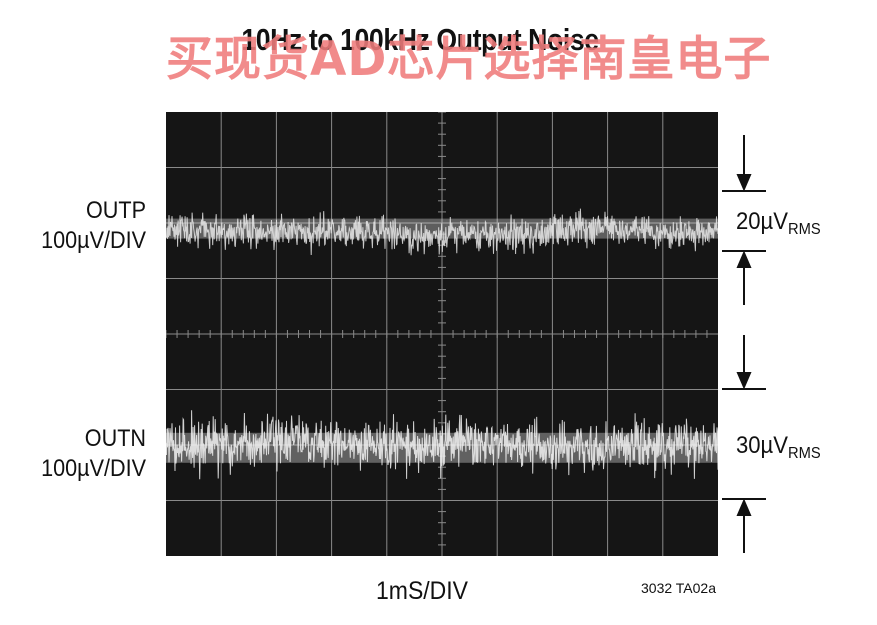 This screenshot has width=877, height=625. What do you see at coordinates (744, 381) in the screenshot?
I see `outn-arrowhead-top` at bounding box center [744, 381].